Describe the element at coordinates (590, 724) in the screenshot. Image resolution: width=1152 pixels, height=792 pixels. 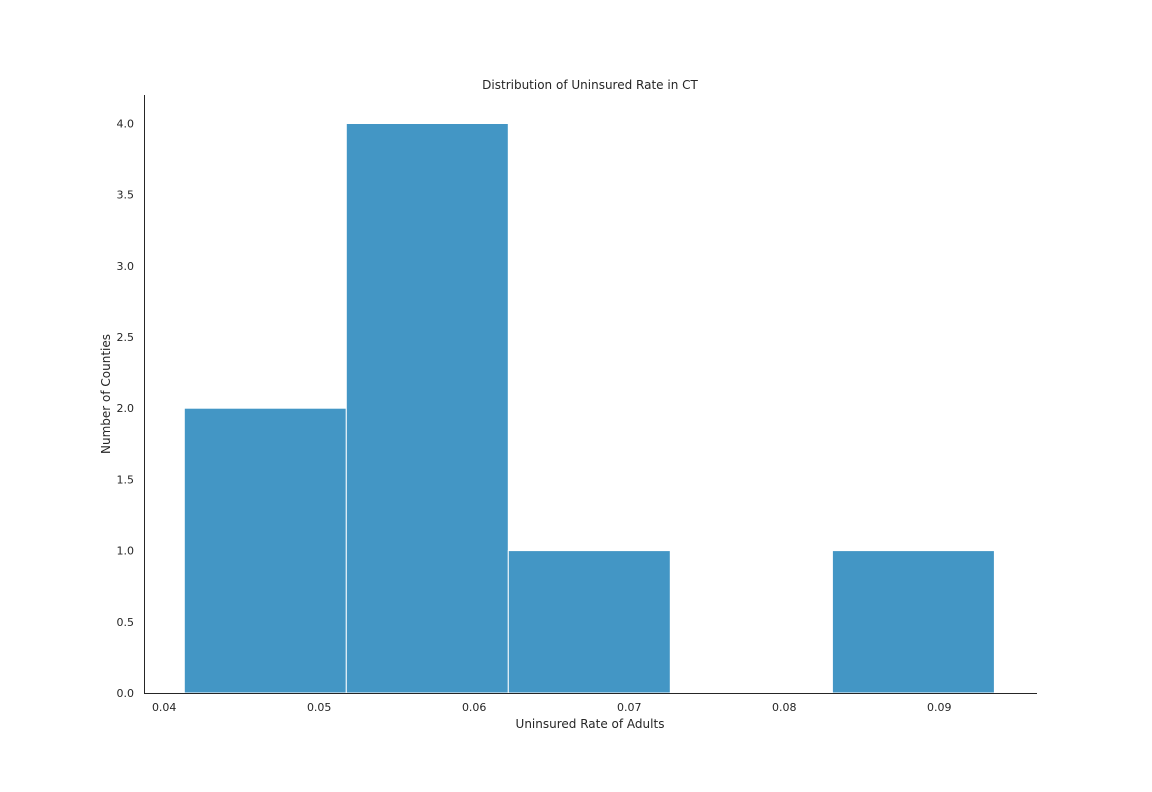
I see `x-axis-title: Uninsured Rate of Adults` at that location.